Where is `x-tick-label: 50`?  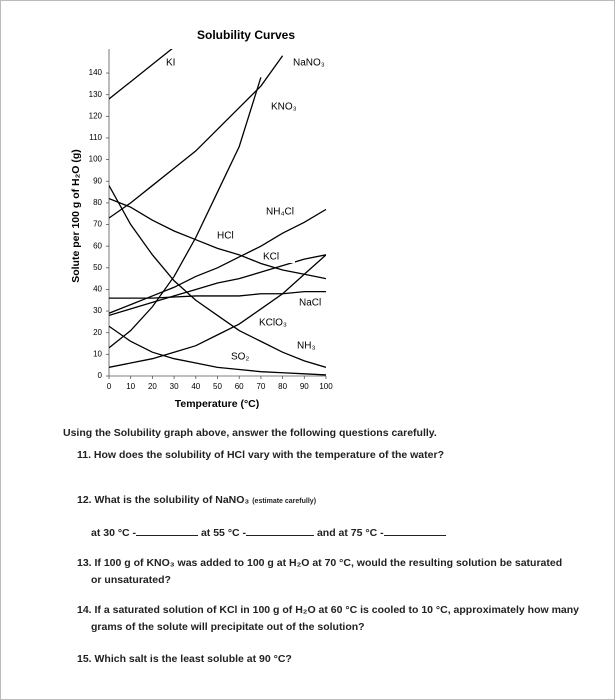
x-tick-label: 50 is located at coordinates (217, 386).